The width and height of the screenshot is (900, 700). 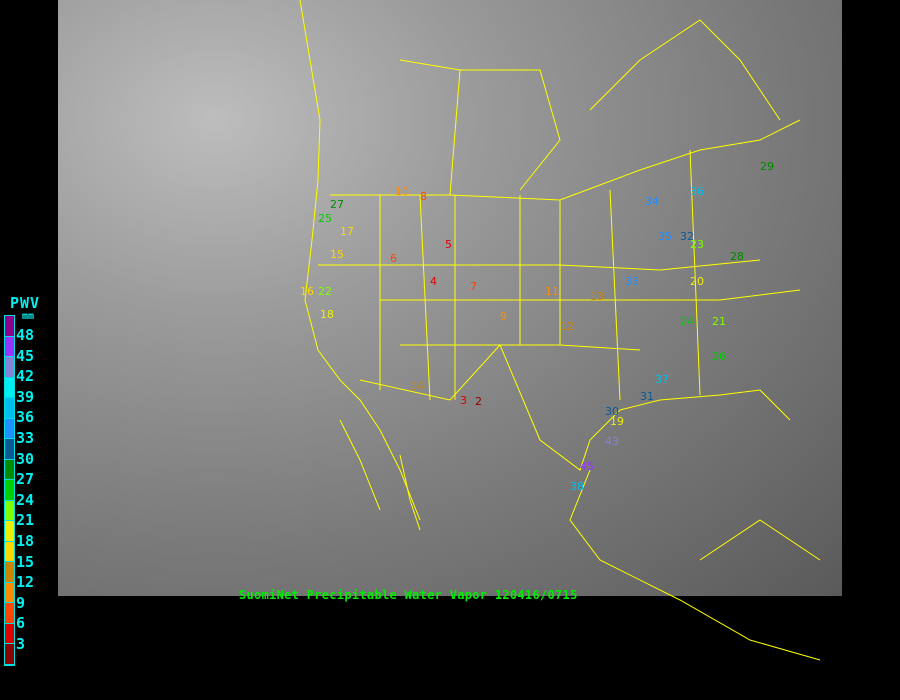 What do you see at coordinates (25, 438) in the screenshot?
I see `legend-label: 33` at bounding box center [25, 438].